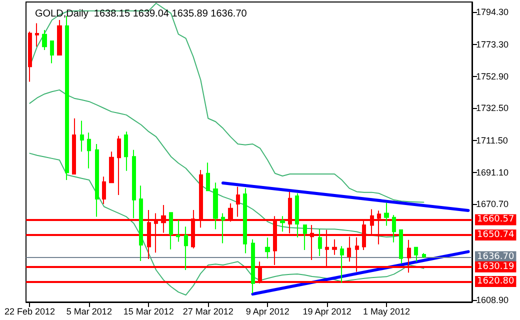 This screenshot has height=320, width=520. What do you see at coordinates (495, 281) in the screenshot?
I see `ref-line-label: 1620.80` at bounding box center [495, 281].